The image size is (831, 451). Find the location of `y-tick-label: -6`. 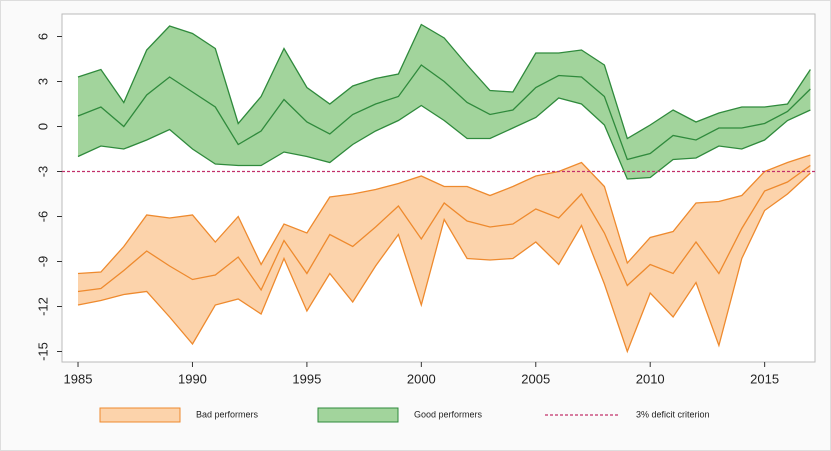

y-tick-label: -6 is located at coordinates (42, 217).